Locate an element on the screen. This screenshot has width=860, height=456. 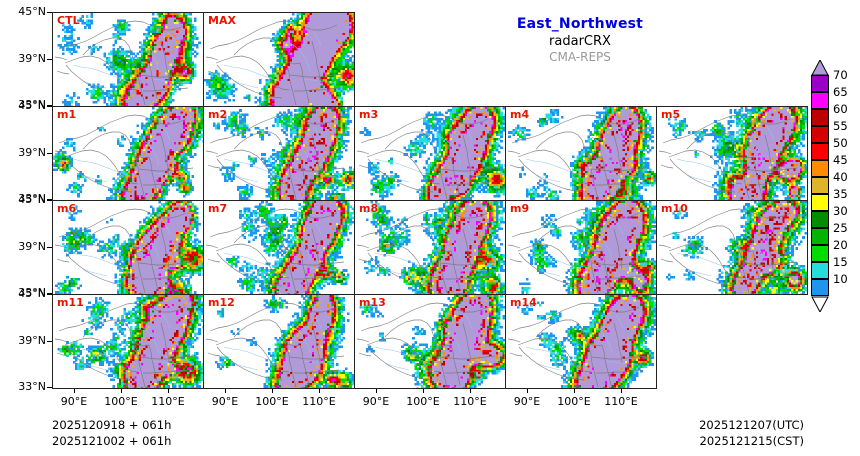
footer-valid-utc: 2025121207(UTC) is located at coordinates (751, 426).